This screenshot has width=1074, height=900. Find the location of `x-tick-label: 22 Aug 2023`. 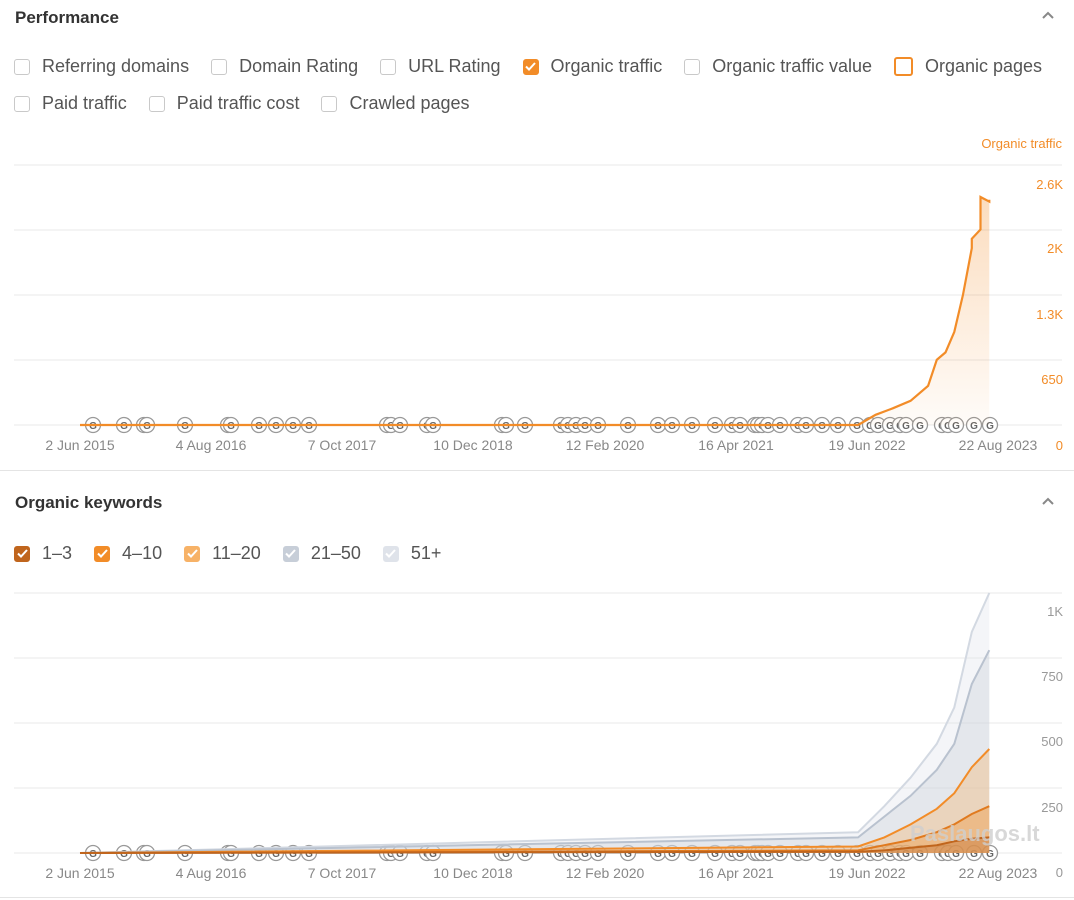

x-tick-label: 22 Aug 2023 is located at coordinates (998, 873).